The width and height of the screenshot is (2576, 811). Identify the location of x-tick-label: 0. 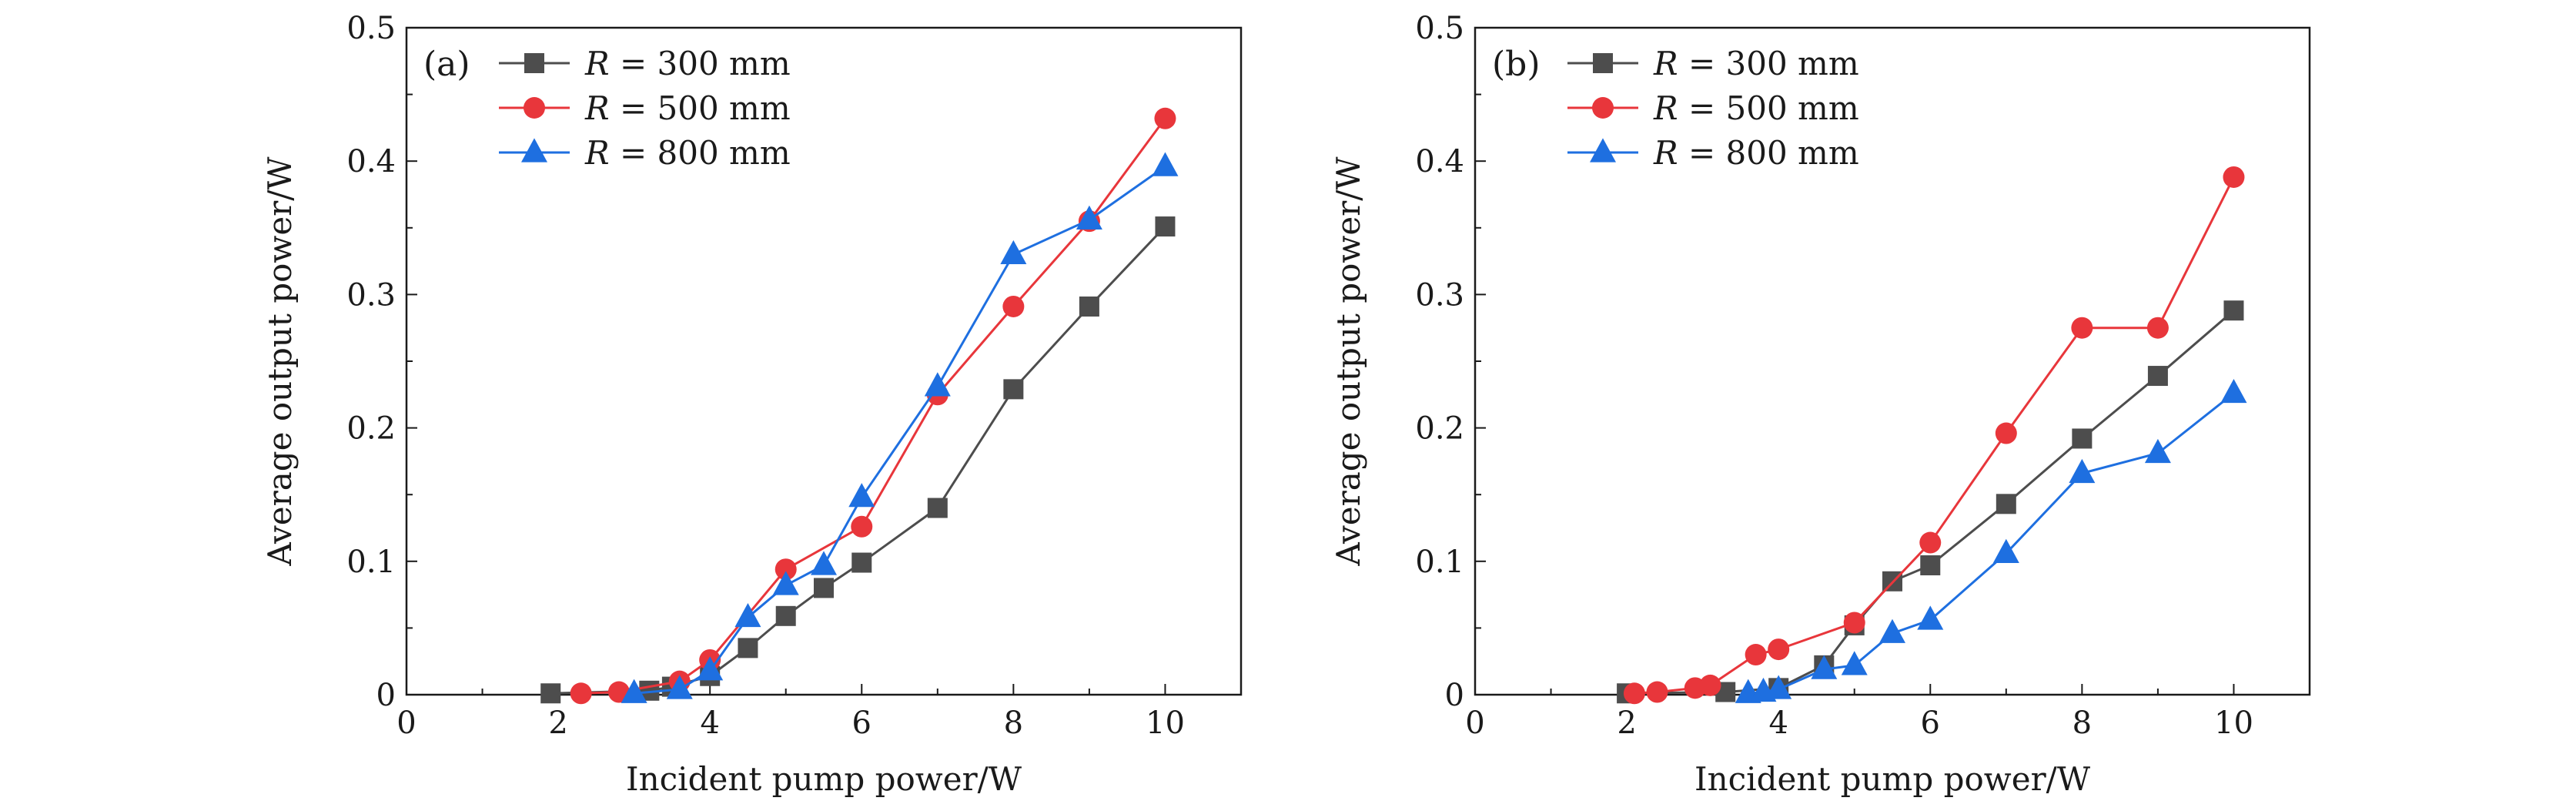
(1474, 723).